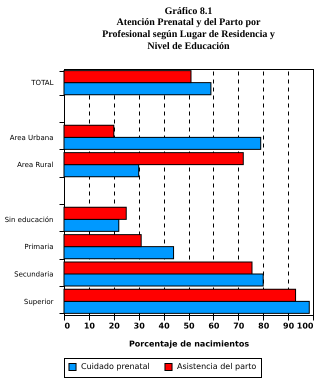 Image resolution: width=324 pixels, height=384 pixels. Describe the element at coordinates (189, 326) in the screenshot. I see `x-tick-label: 50` at that location.